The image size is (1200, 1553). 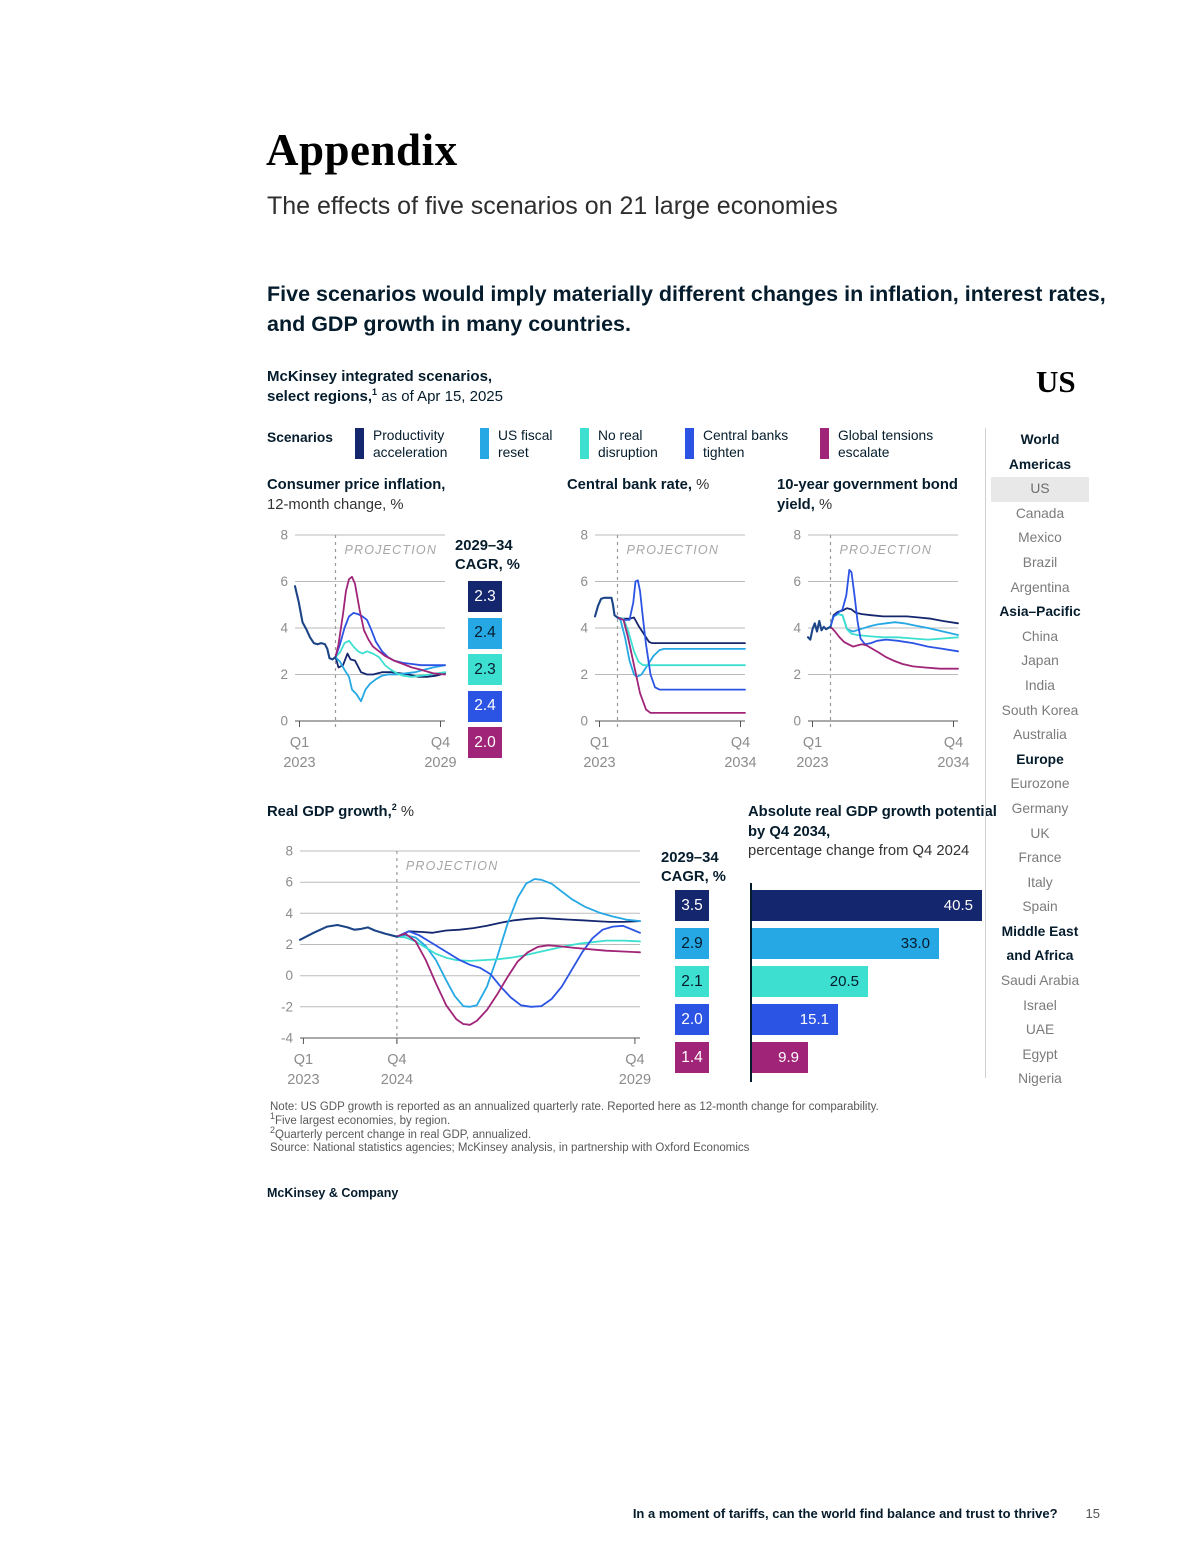 I want to click on sidebar-item-germany: Germany, so click(x=1040, y=808).